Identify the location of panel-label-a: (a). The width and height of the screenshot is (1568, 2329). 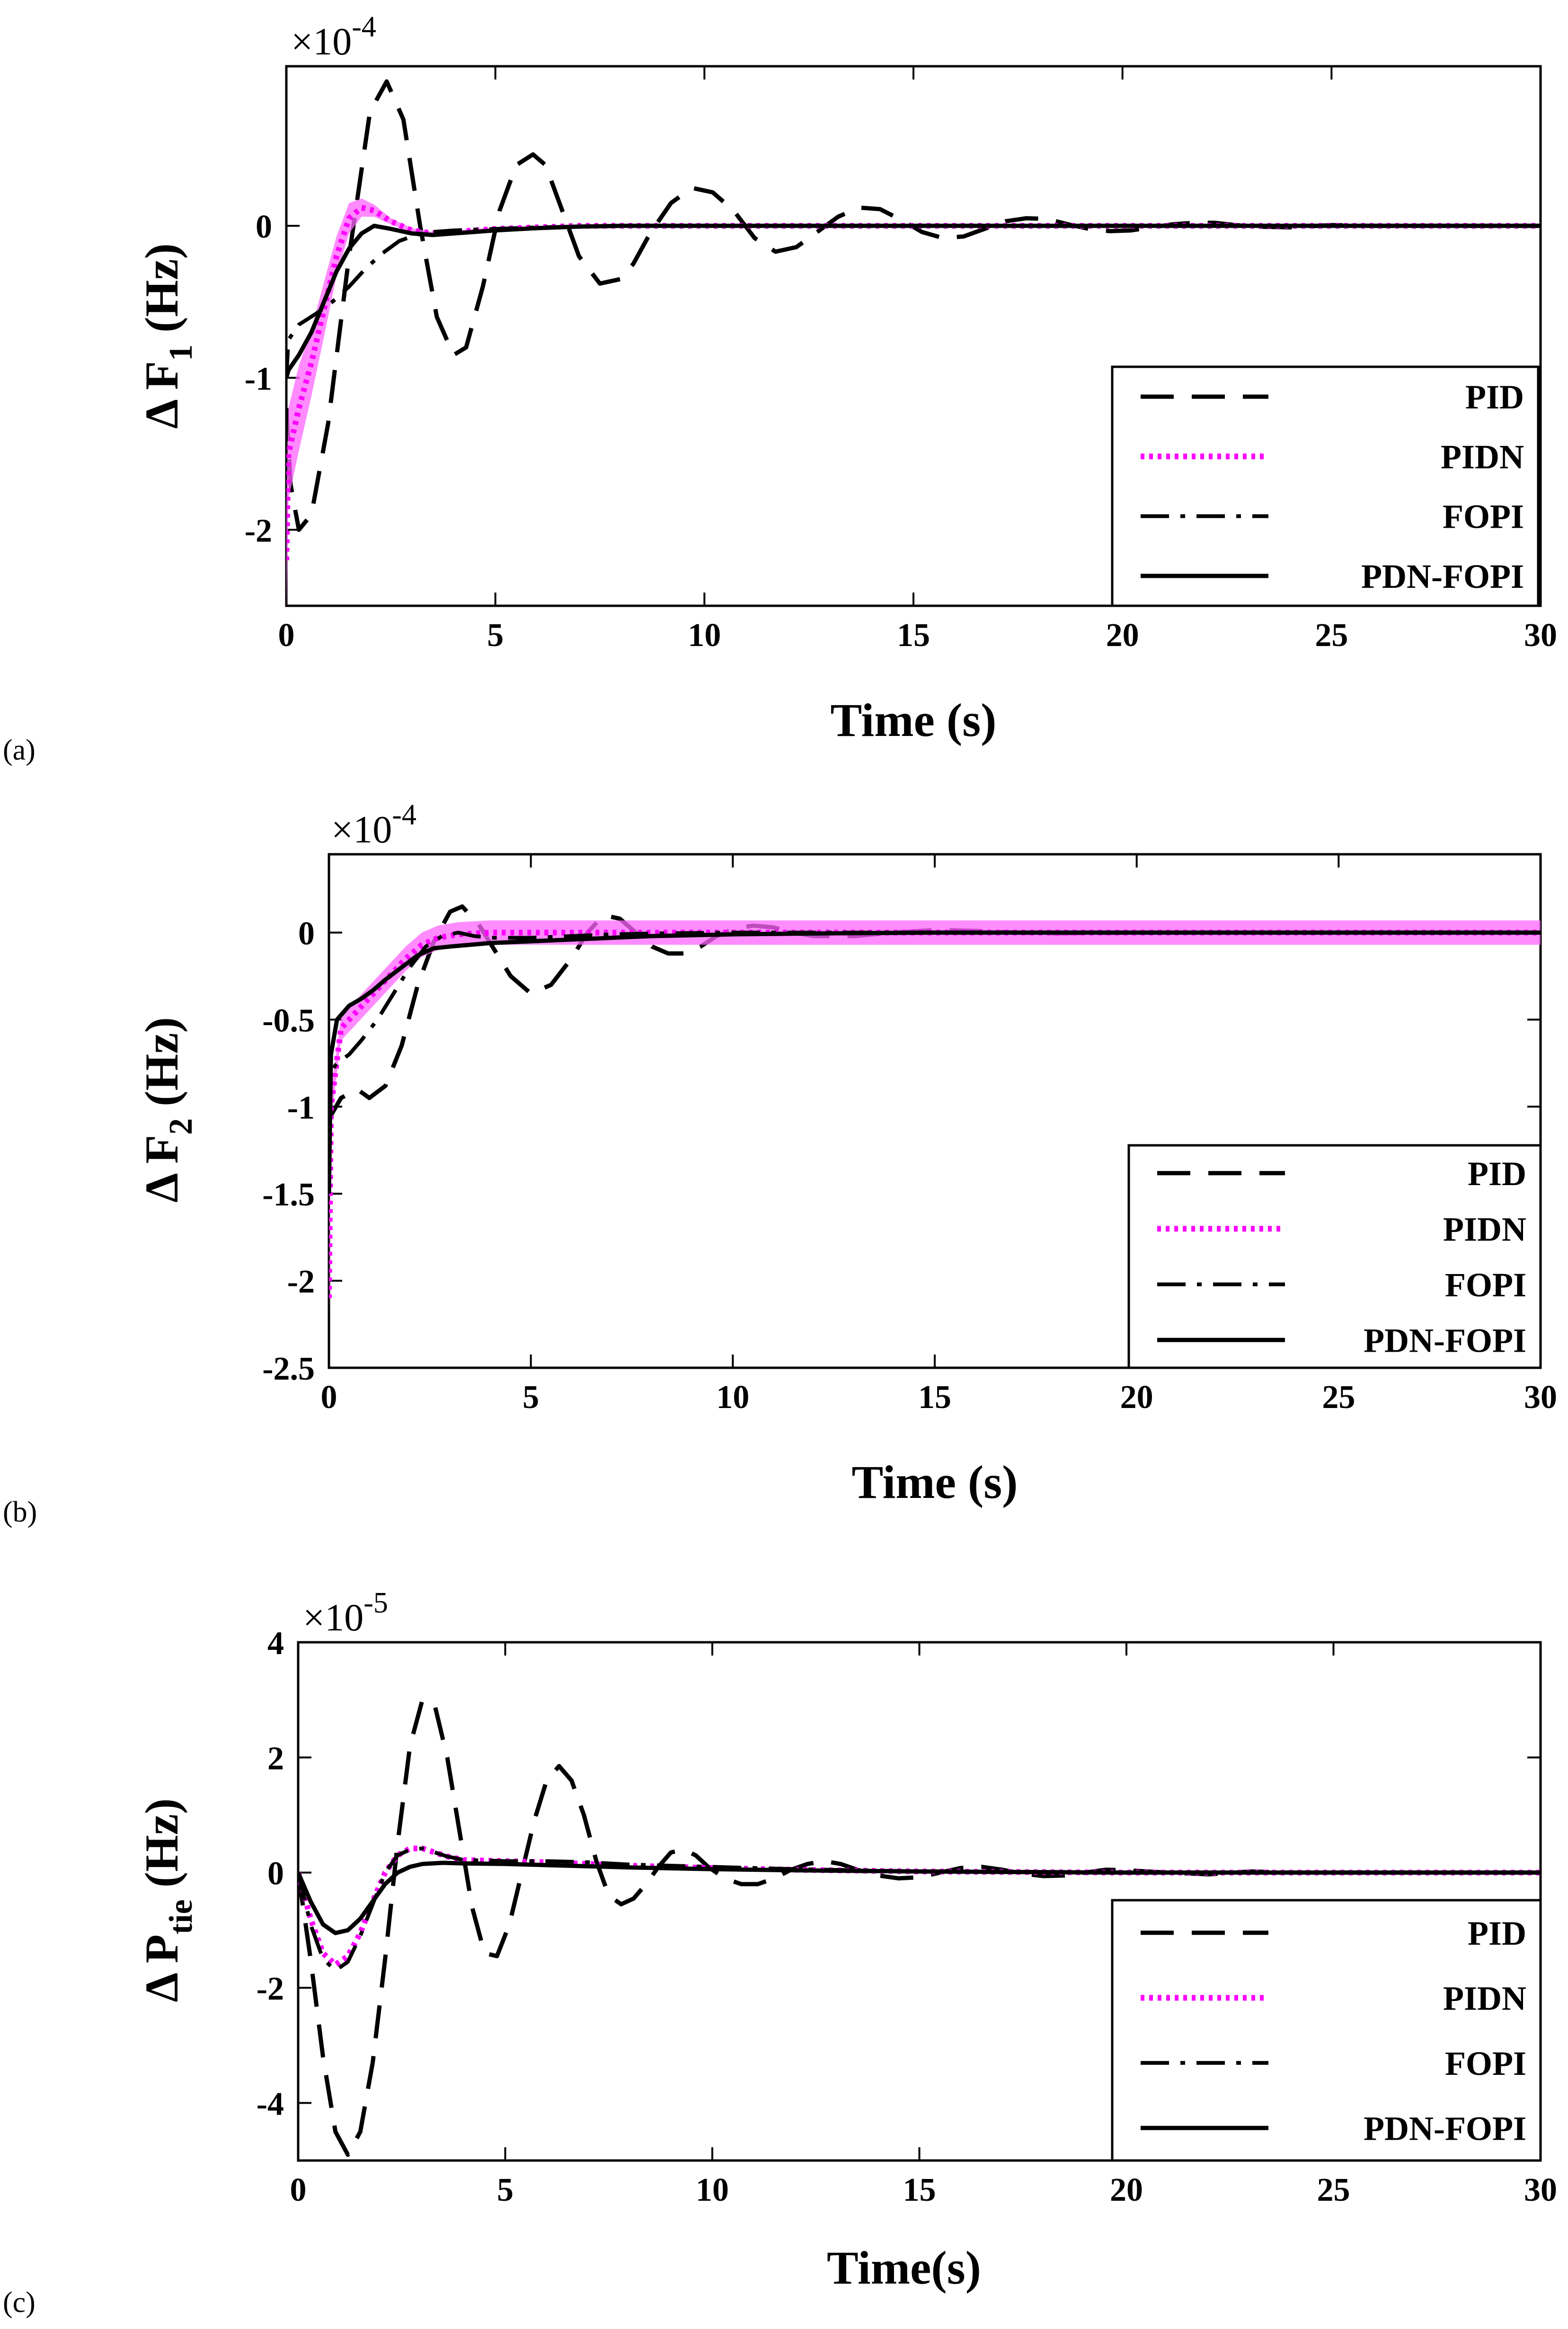
(19, 750).